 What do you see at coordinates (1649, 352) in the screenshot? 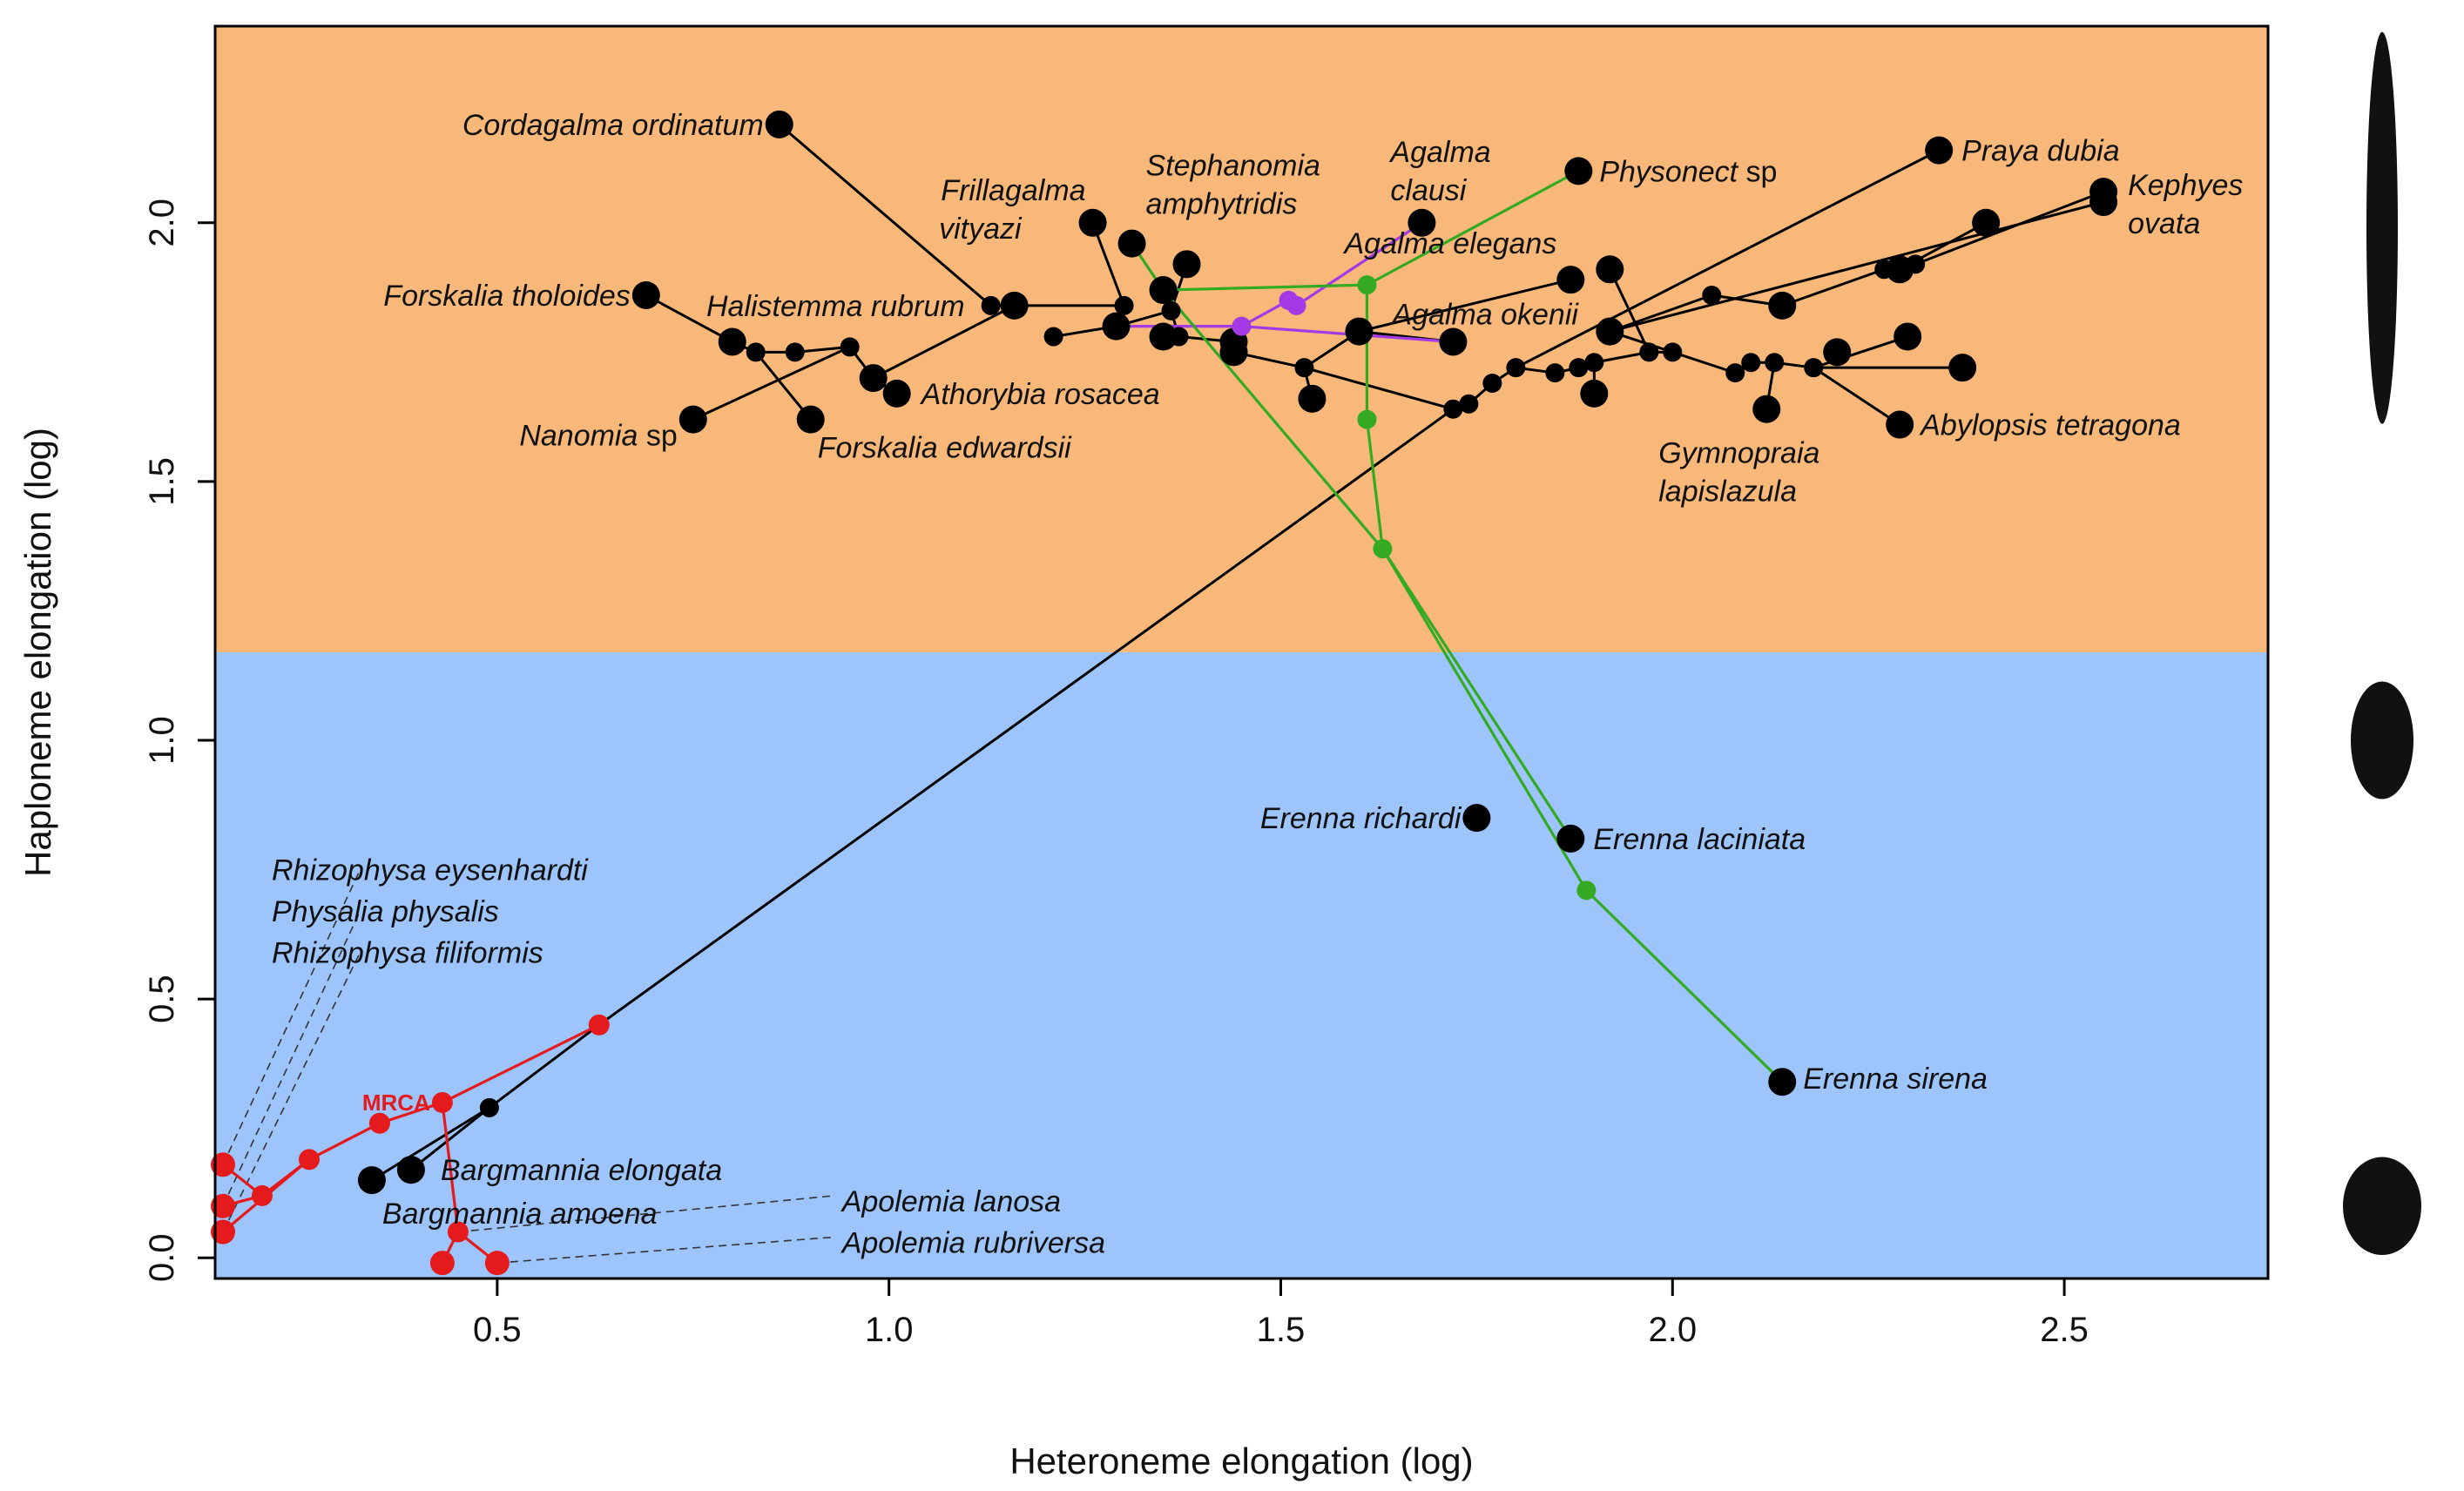
I see `node-n_ae` at bounding box center [1649, 352].